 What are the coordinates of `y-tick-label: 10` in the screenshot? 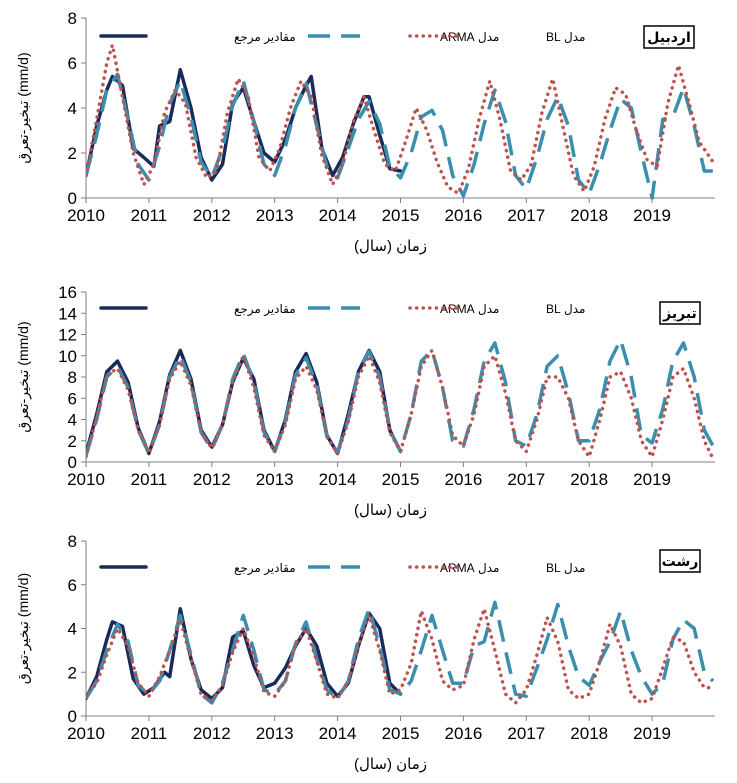 It's located at (67, 356).